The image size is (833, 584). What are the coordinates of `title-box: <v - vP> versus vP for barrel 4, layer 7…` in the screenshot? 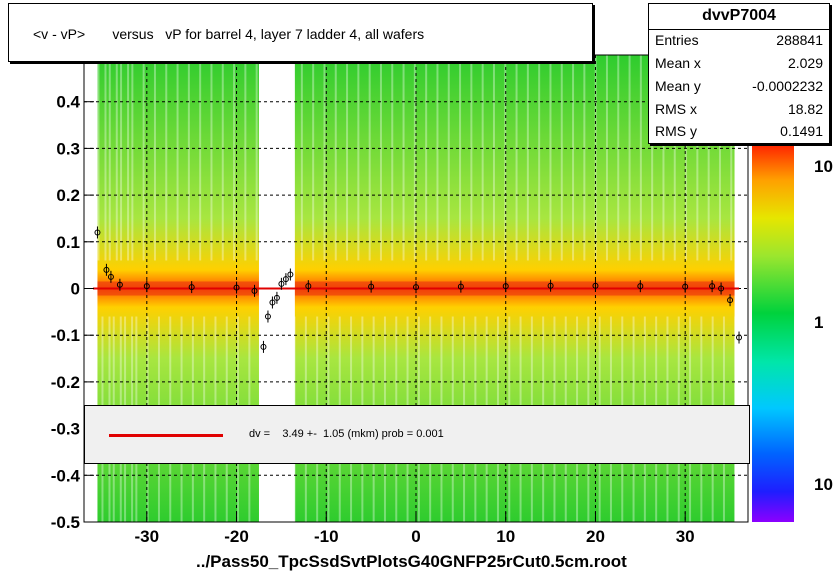 It's located at (300, 32).